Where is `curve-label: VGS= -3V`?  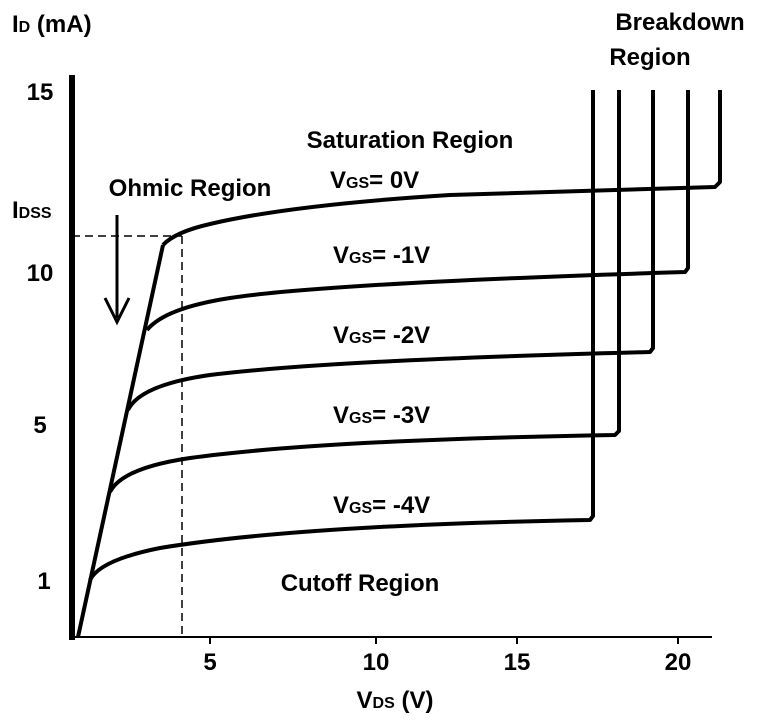 curve-label: VGS= -3V is located at coordinates (381, 415).